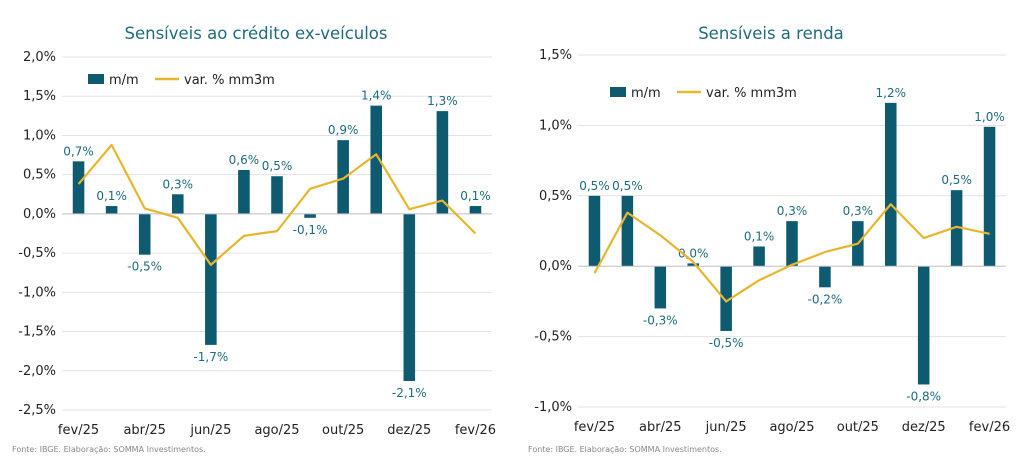 This screenshot has height=462, width=1024. I want to click on bar-data-label: 0,6%, so click(244, 160).